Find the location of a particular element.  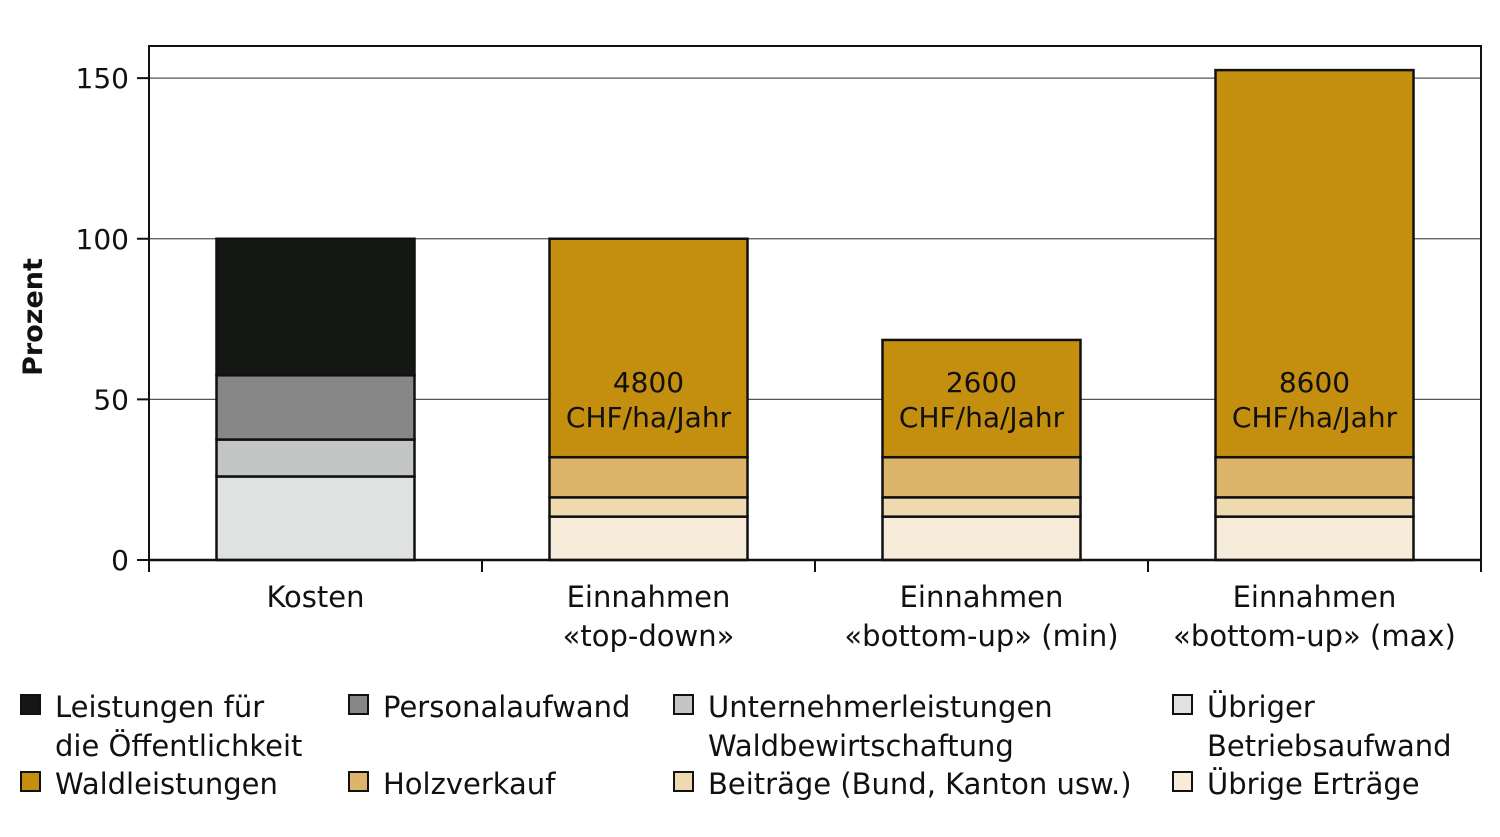

y-tick-label: 50 is located at coordinates (111, 399).